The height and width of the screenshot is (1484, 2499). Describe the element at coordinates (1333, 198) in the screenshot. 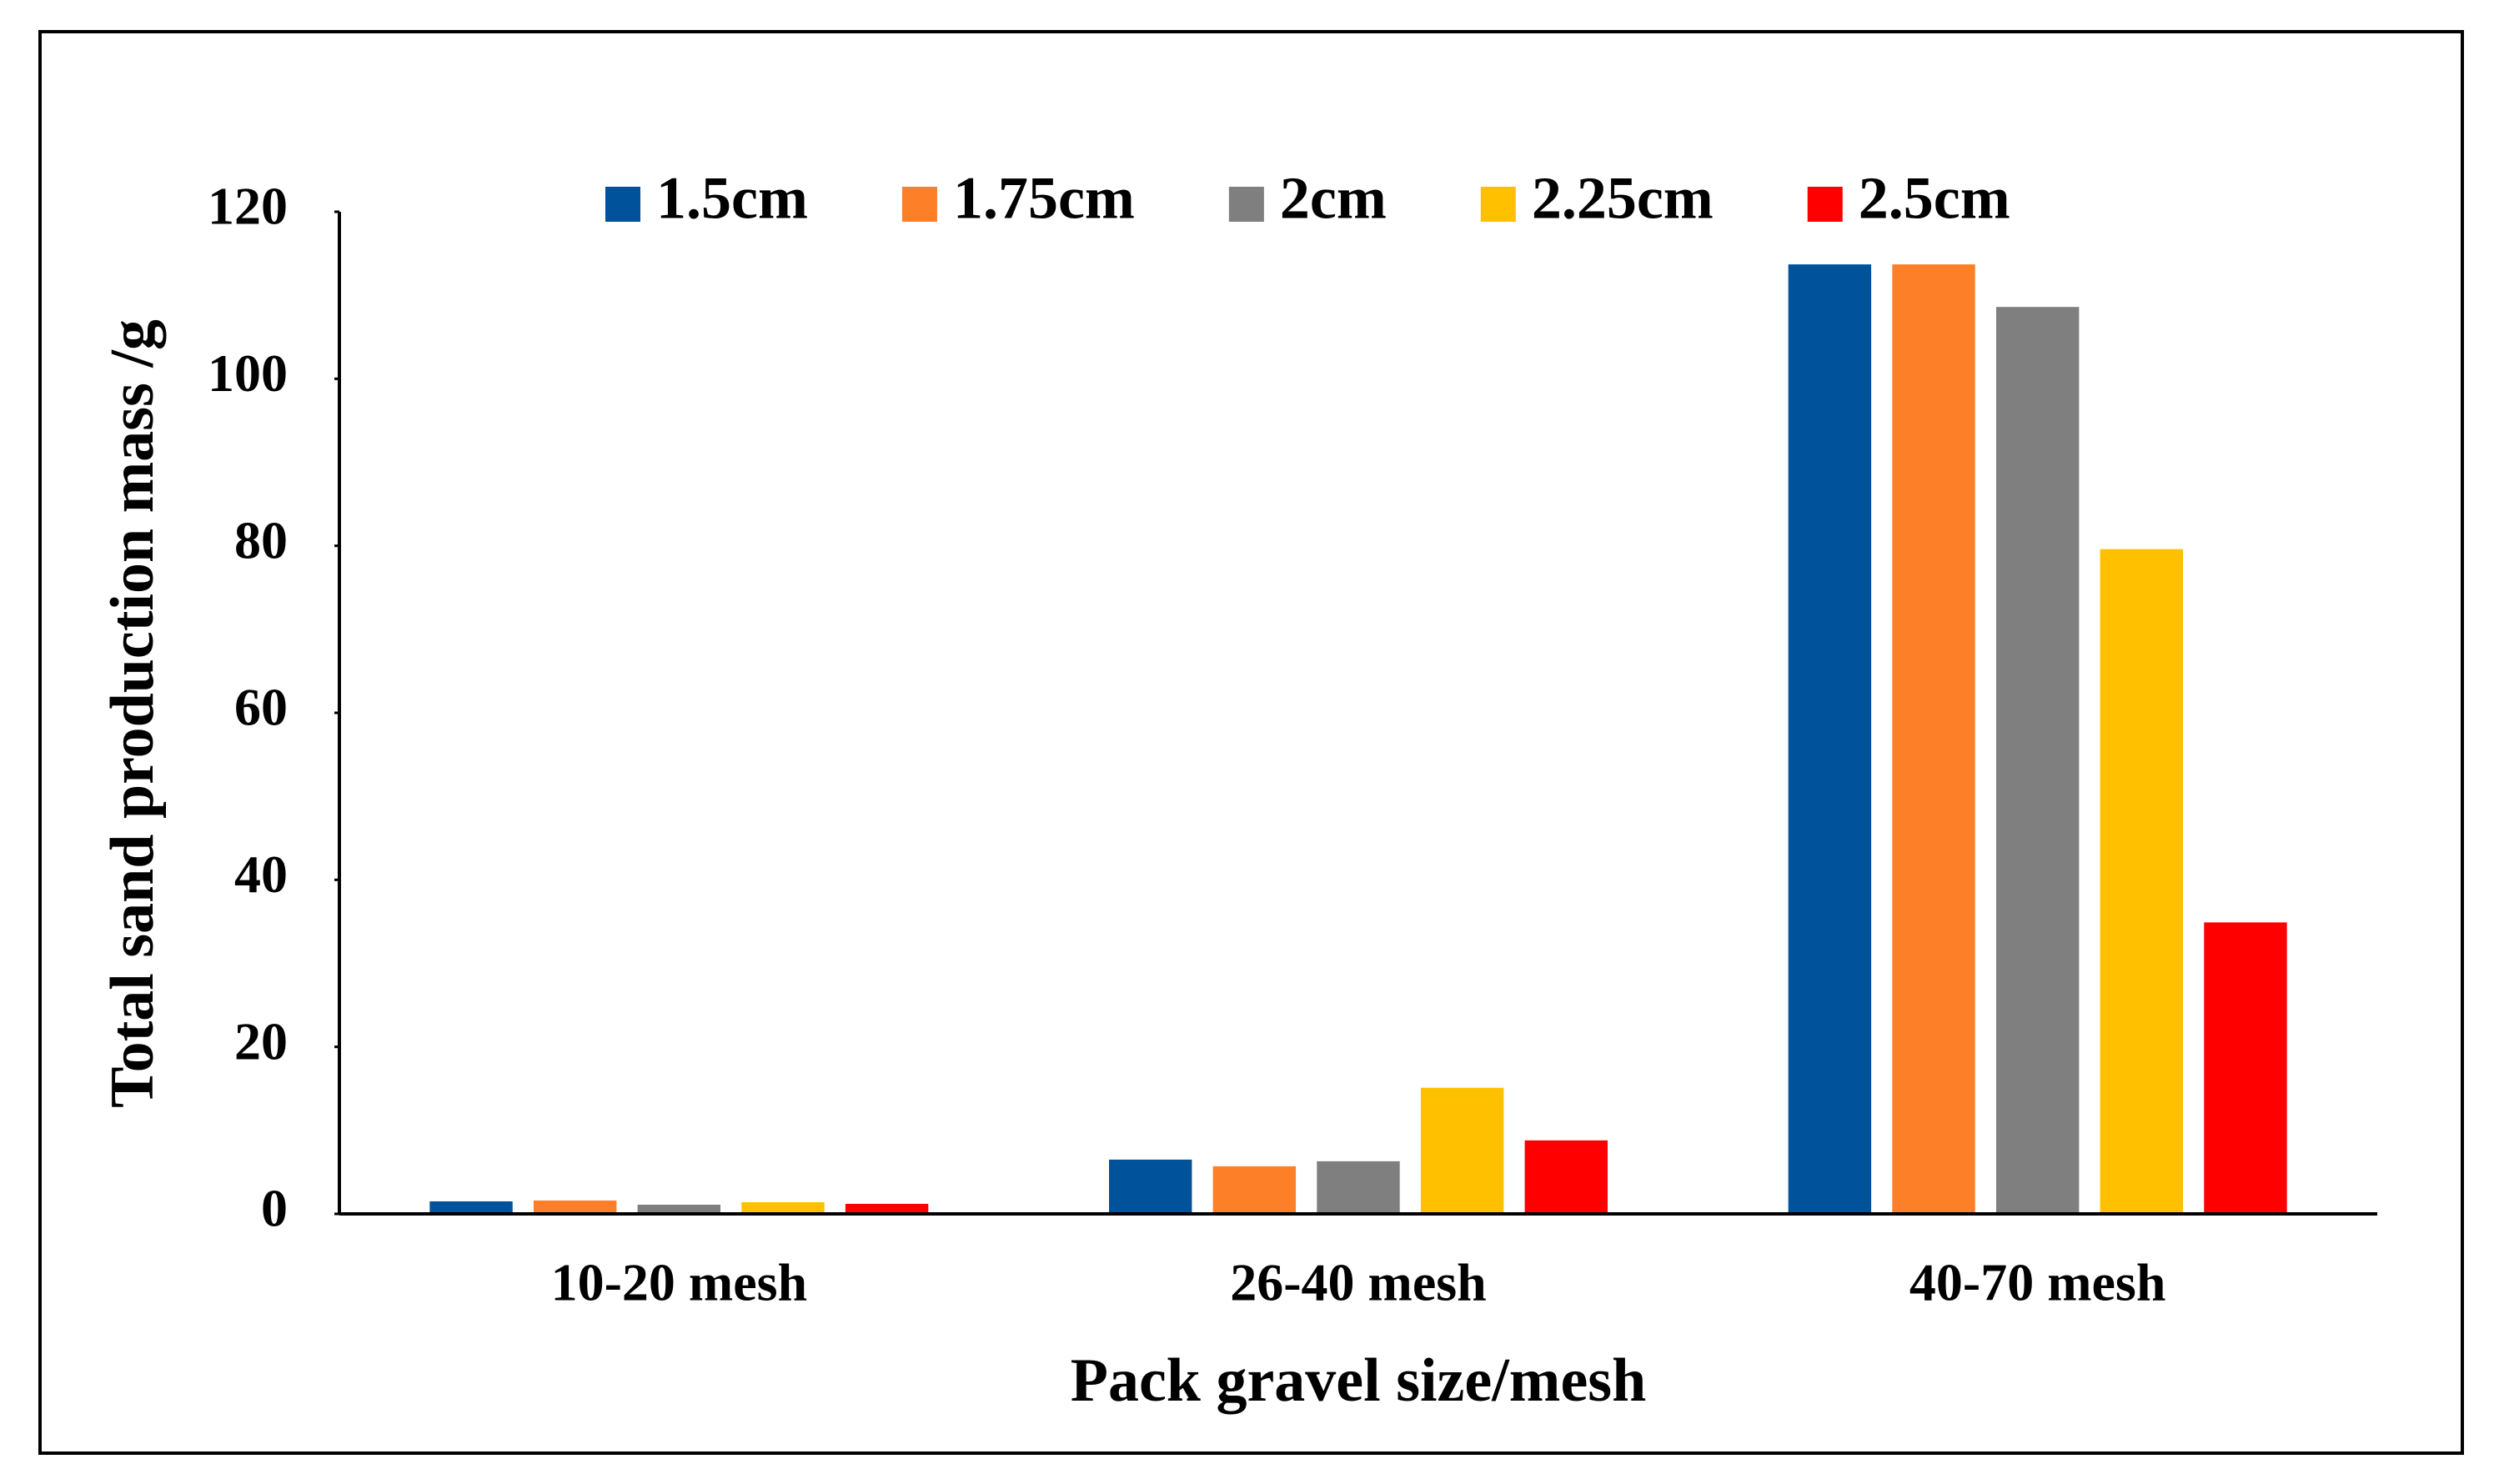

I see `legend-label: 2cm` at that location.